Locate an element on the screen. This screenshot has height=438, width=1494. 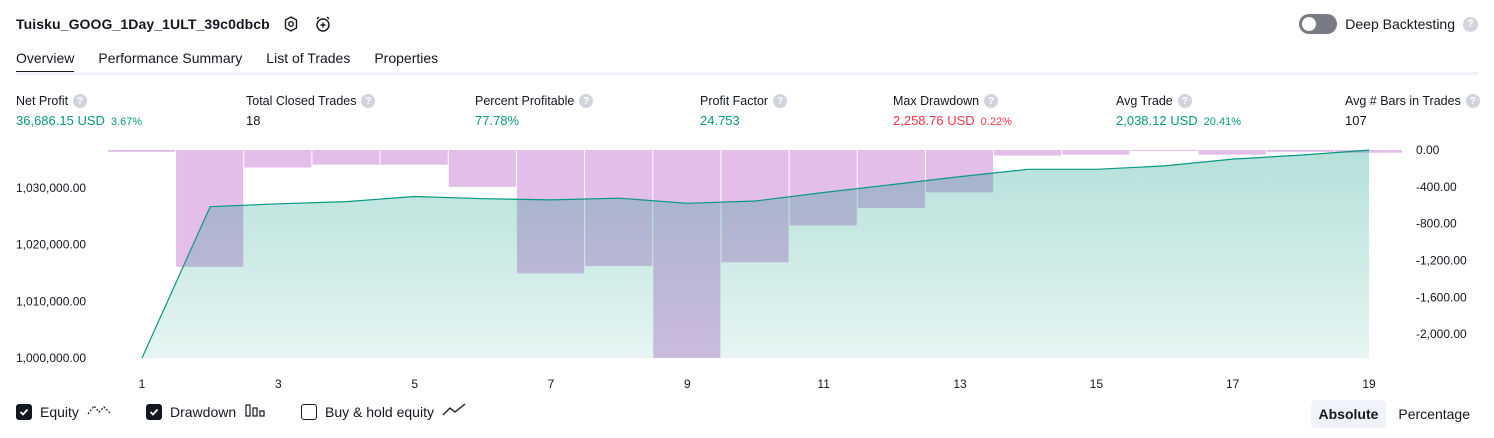
metric-avg-trade: Avg Trade? 2,038.12 USD 20.41% is located at coordinates (1178, 111).